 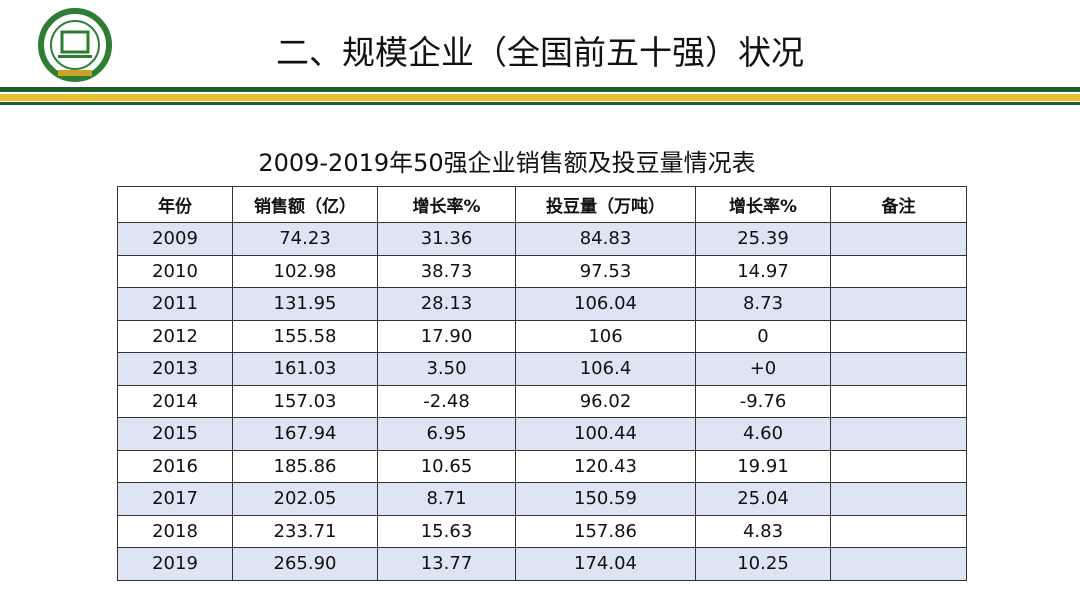 What do you see at coordinates (75, 45) in the screenshot?
I see `logo` at bounding box center [75, 45].